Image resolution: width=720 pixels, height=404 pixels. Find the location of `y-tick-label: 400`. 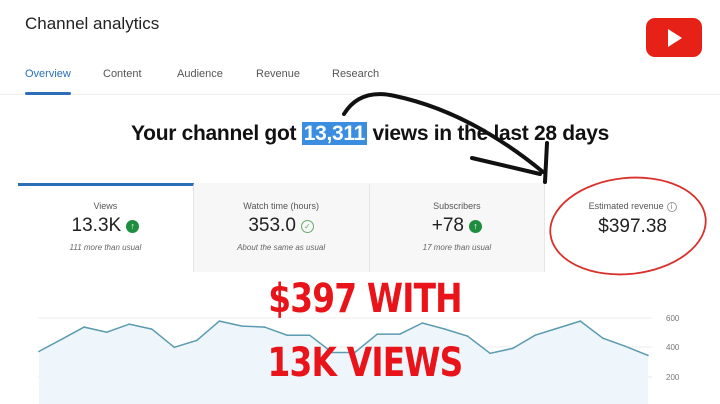

y-tick-label: 400 is located at coordinates (673, 347).